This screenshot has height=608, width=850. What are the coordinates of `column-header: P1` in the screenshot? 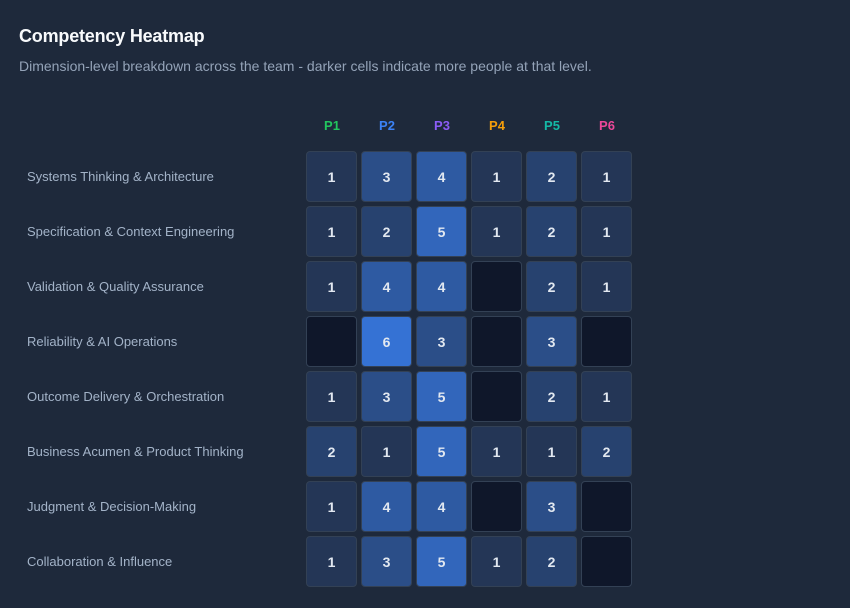 It's located at (332, 125).